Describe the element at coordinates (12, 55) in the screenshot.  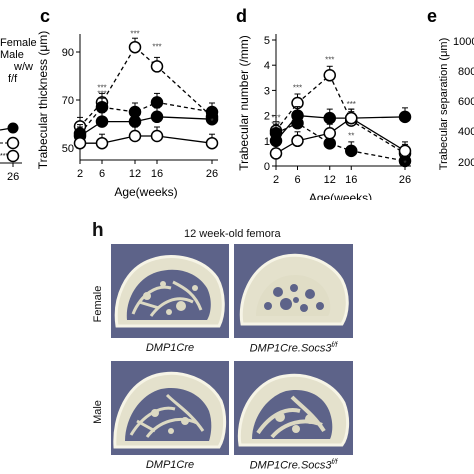
I see `legend-male: Male` at that location.